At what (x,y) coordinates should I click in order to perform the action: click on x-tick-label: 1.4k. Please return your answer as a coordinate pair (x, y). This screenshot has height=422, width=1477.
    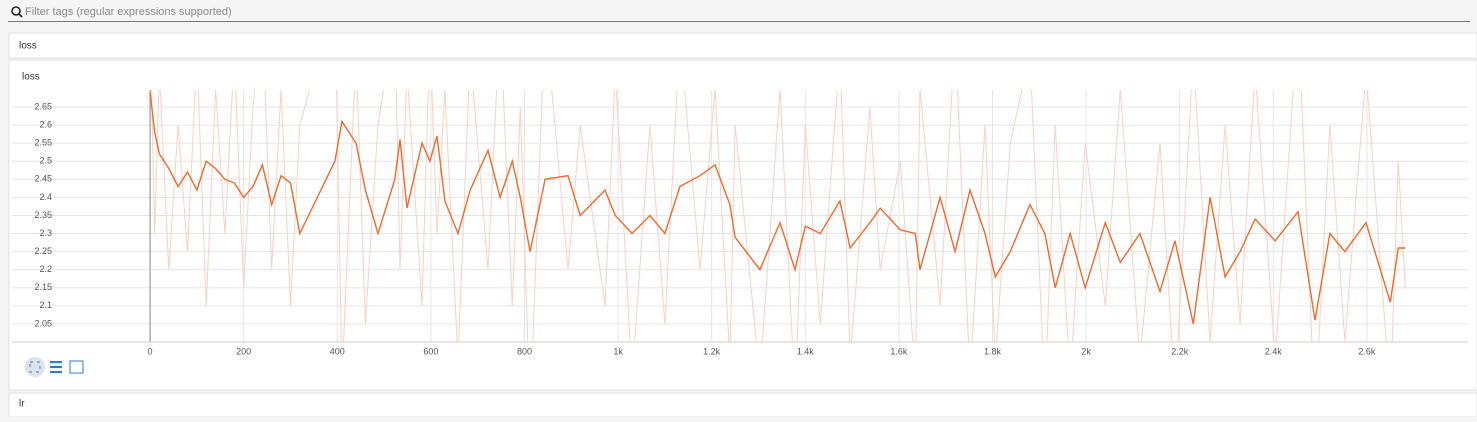
    Looking at the image, I should click on (806, 351).